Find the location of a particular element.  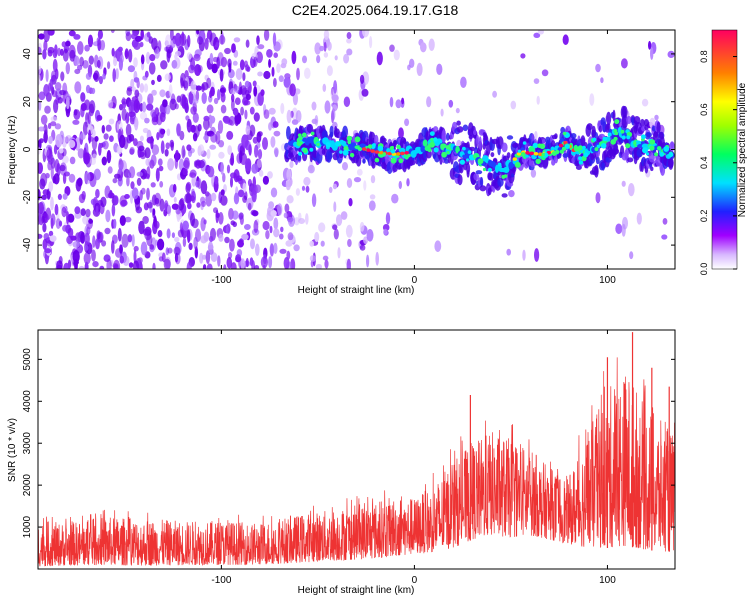

spectrogram-signal-core is located at coordinates (532, 149).